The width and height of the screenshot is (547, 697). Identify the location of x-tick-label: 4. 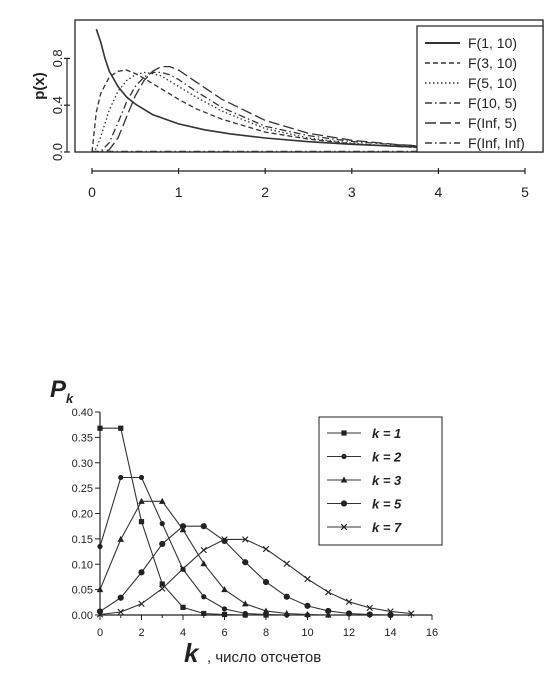
(439, 192).